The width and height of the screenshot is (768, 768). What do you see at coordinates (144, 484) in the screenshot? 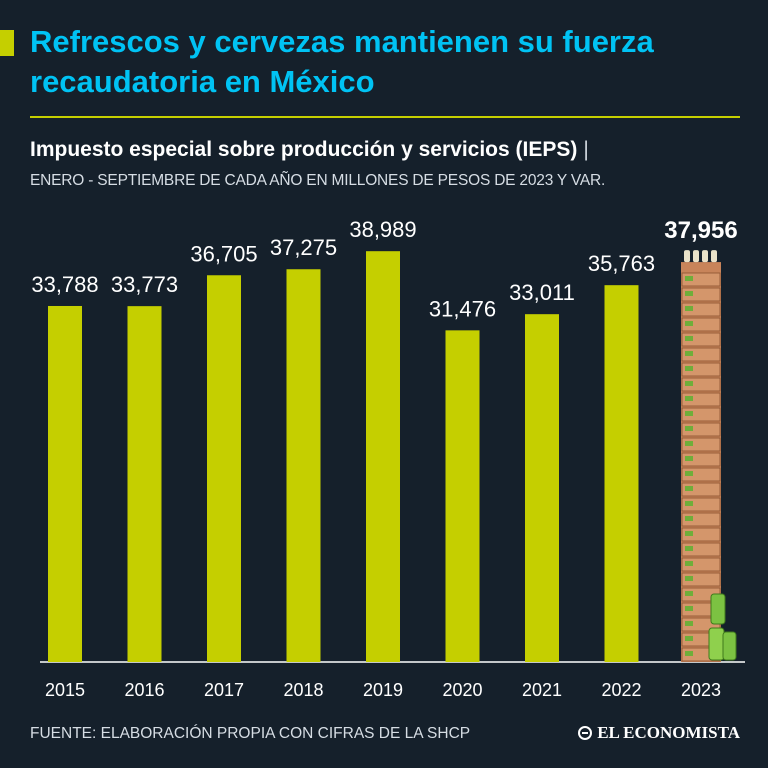
I see `bar-2016` at bounding box center [144, 484].